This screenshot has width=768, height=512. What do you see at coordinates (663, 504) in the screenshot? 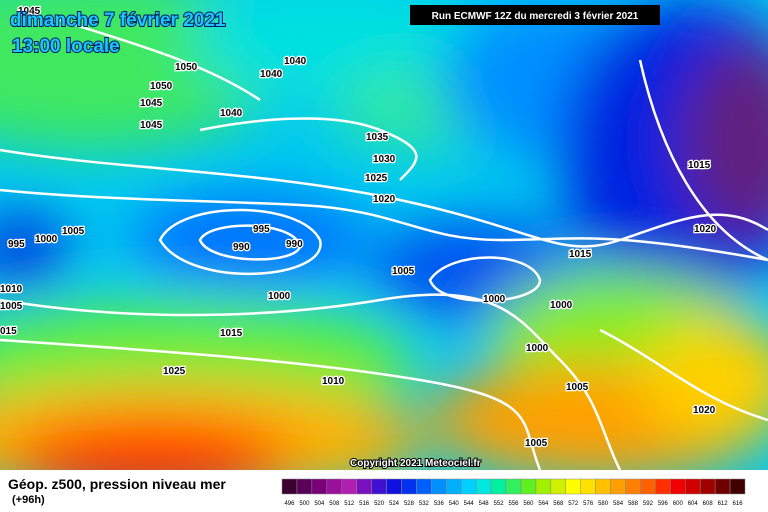
I see `scale-label: 596` at bounding box center [663, 504].